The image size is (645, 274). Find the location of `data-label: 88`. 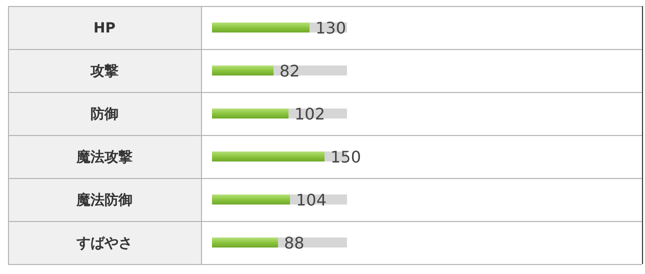

data-label: 88 is located at coordinates (294, 243).